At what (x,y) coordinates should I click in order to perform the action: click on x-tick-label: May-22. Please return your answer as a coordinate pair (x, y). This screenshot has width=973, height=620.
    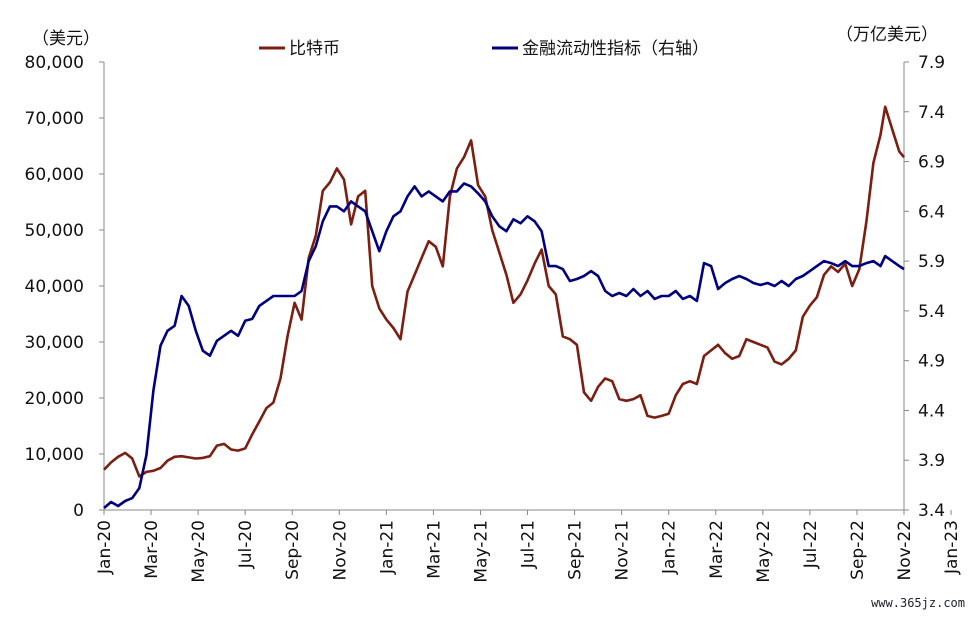
    Looking at the image, I should click on (764, 551).